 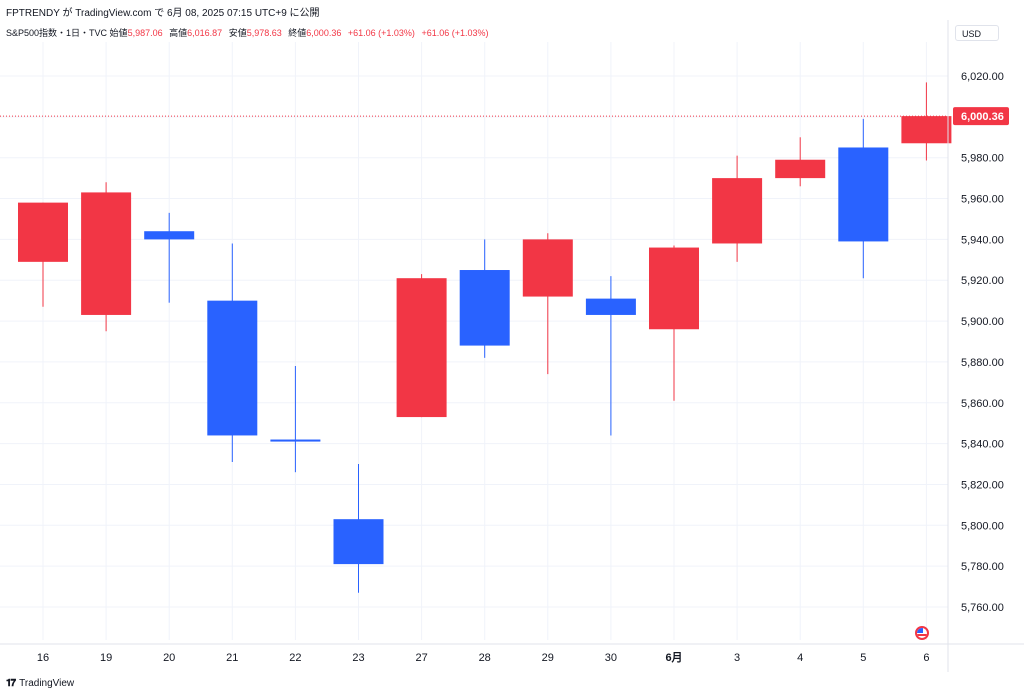 What do you see at coordinates (324, 33) in the screenshot?
I see `close-value: 6,000.36` at bounding box center [324, 33].